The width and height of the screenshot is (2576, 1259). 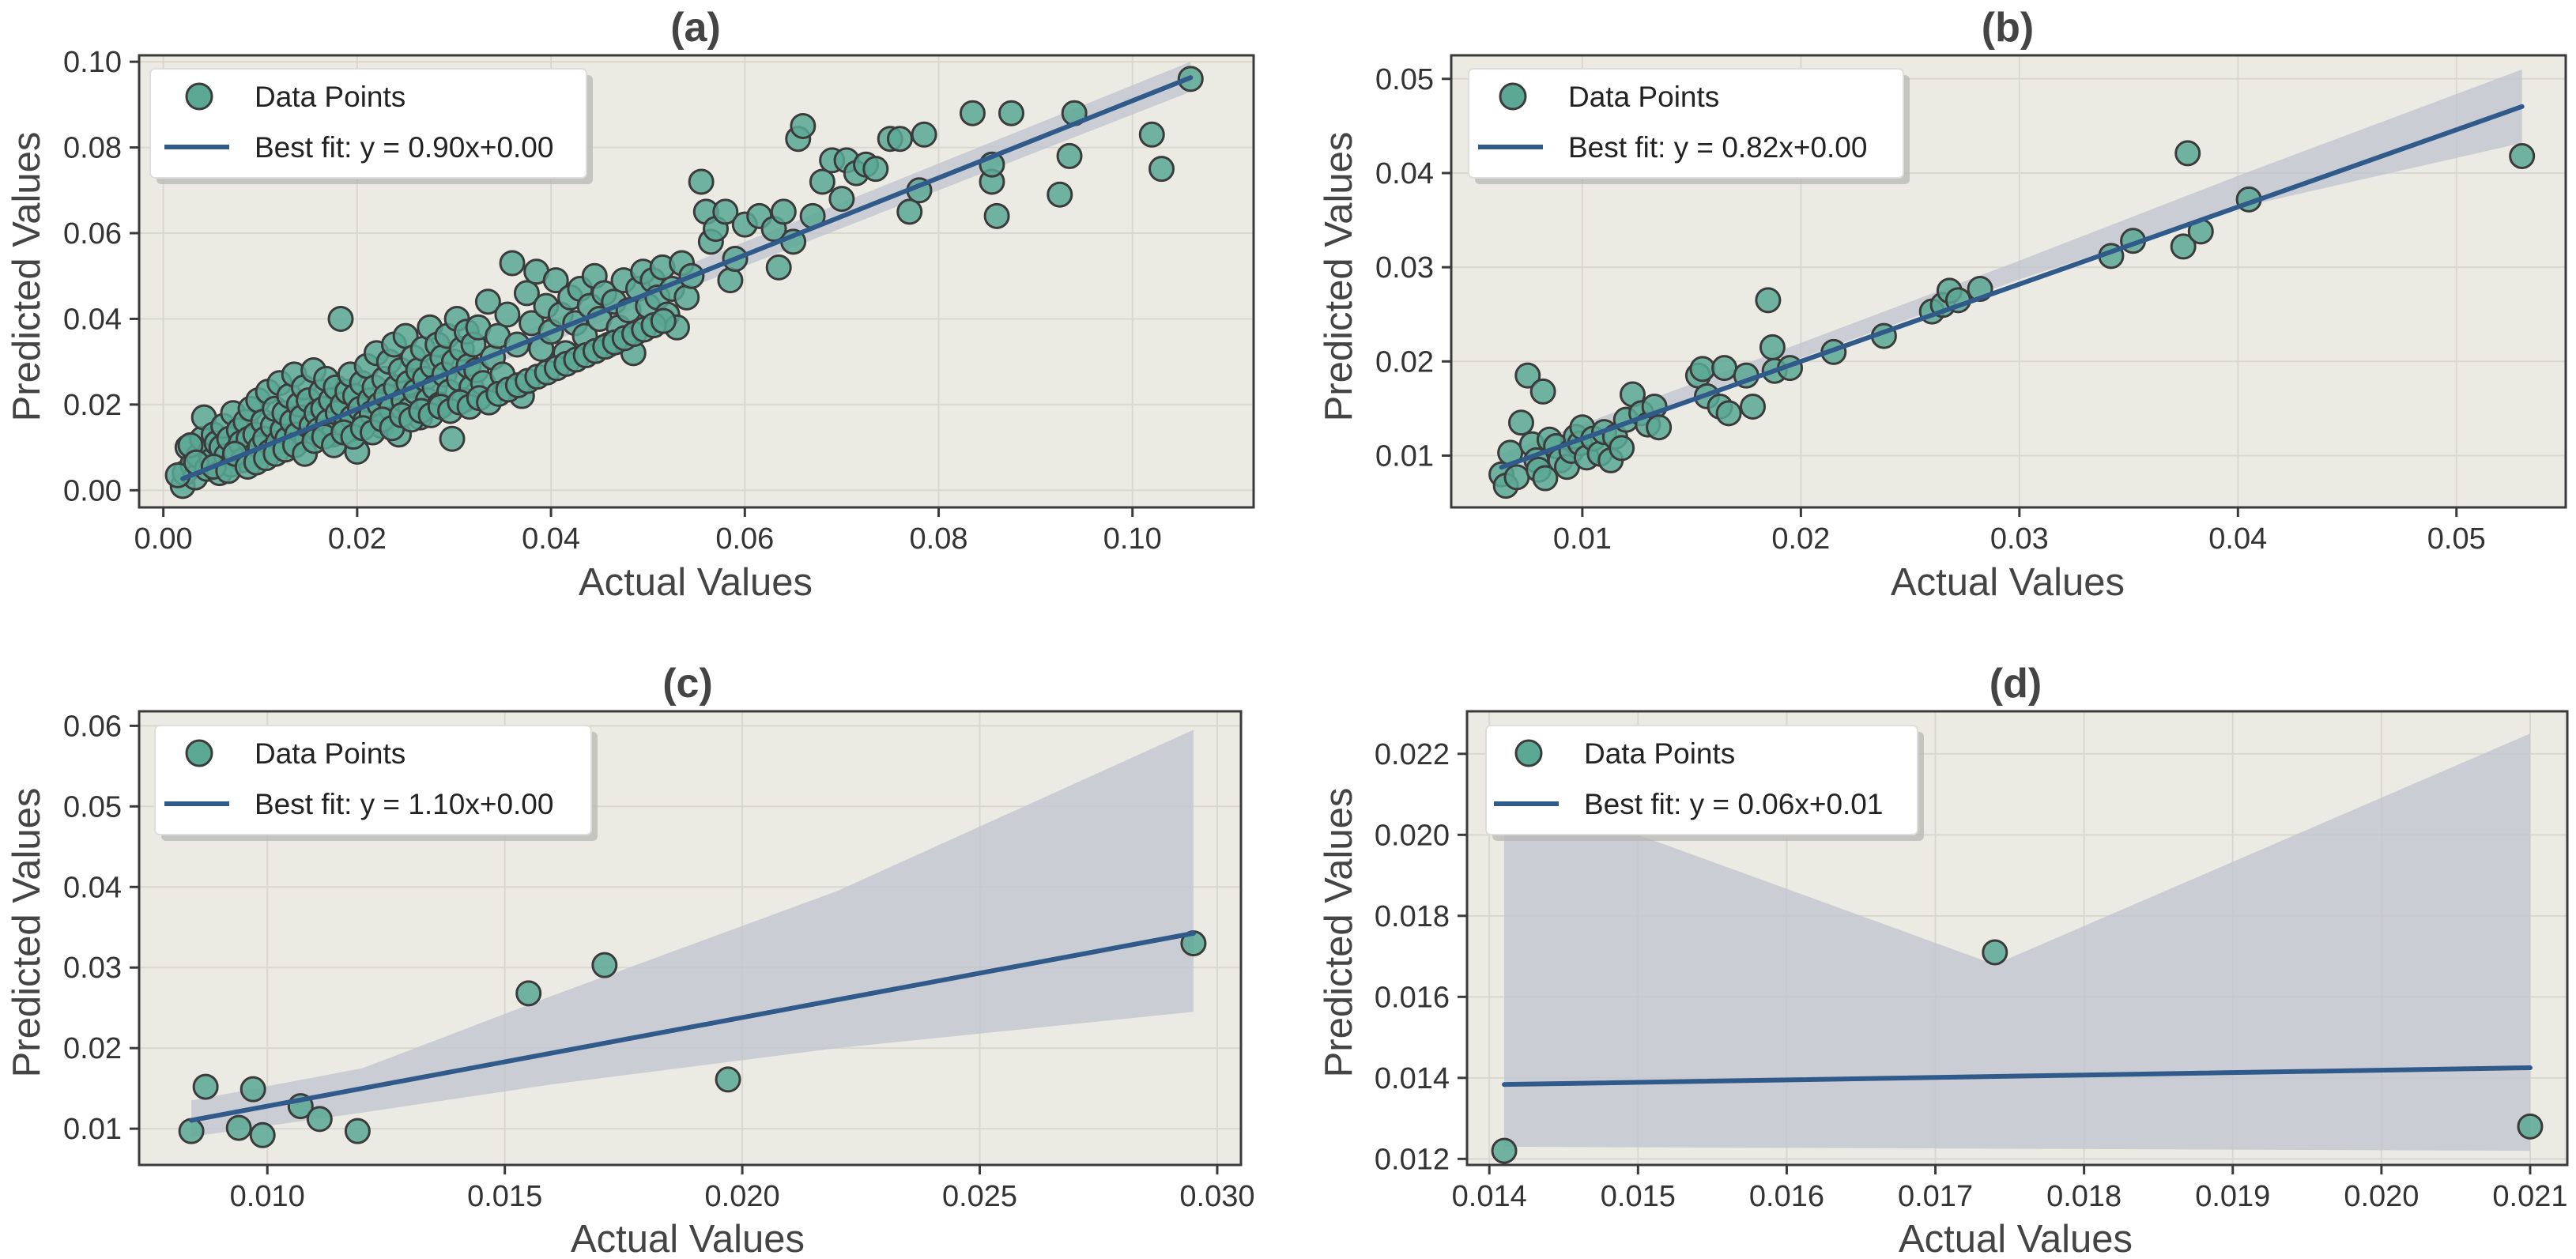 I want to click on x-tick-label: 0.025, so click(x=979, y=1196).